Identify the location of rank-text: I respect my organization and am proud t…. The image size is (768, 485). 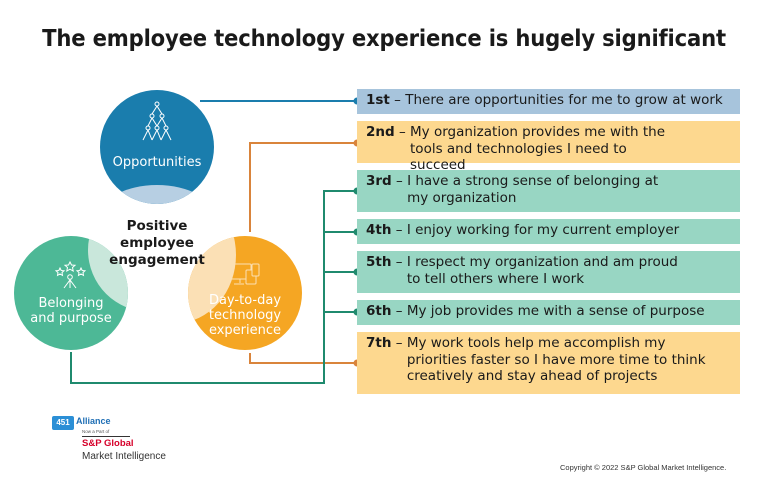
(542, 270).